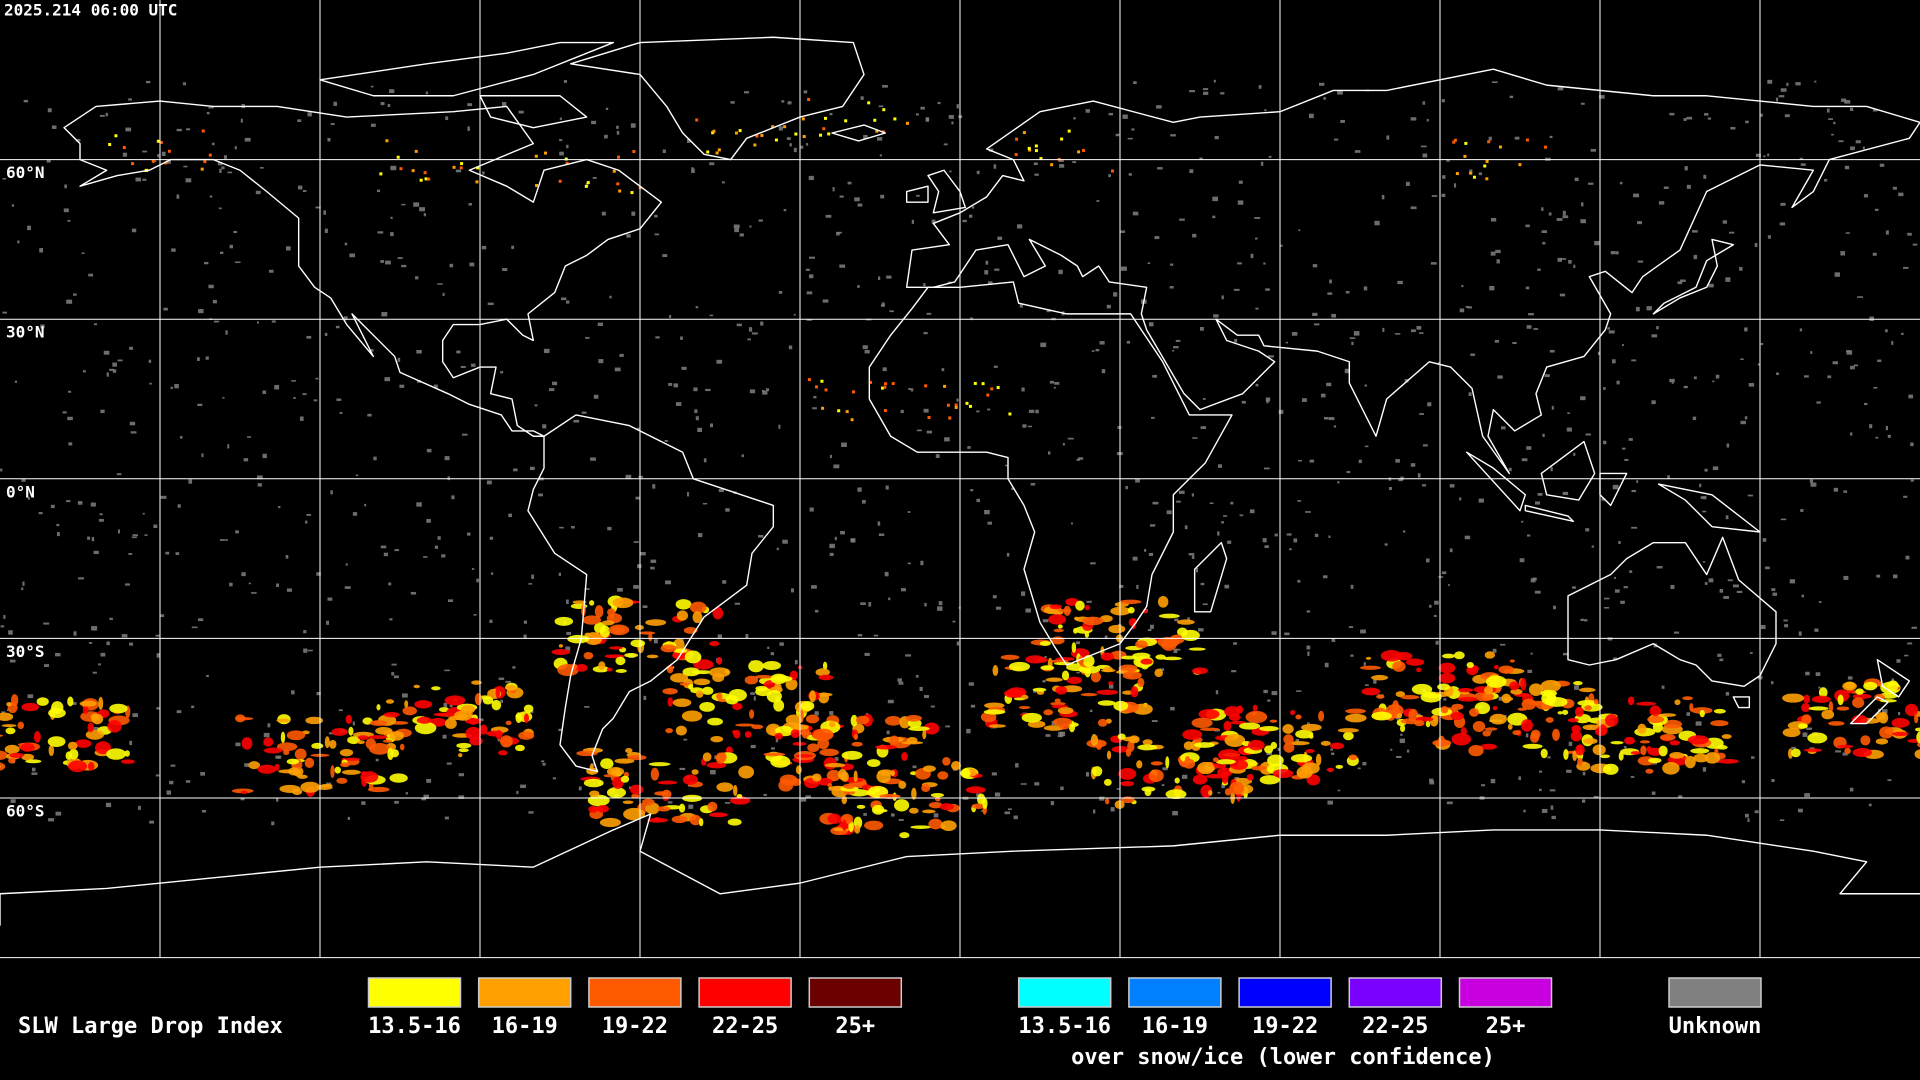  I want to click on south-america, so click(650, 593).